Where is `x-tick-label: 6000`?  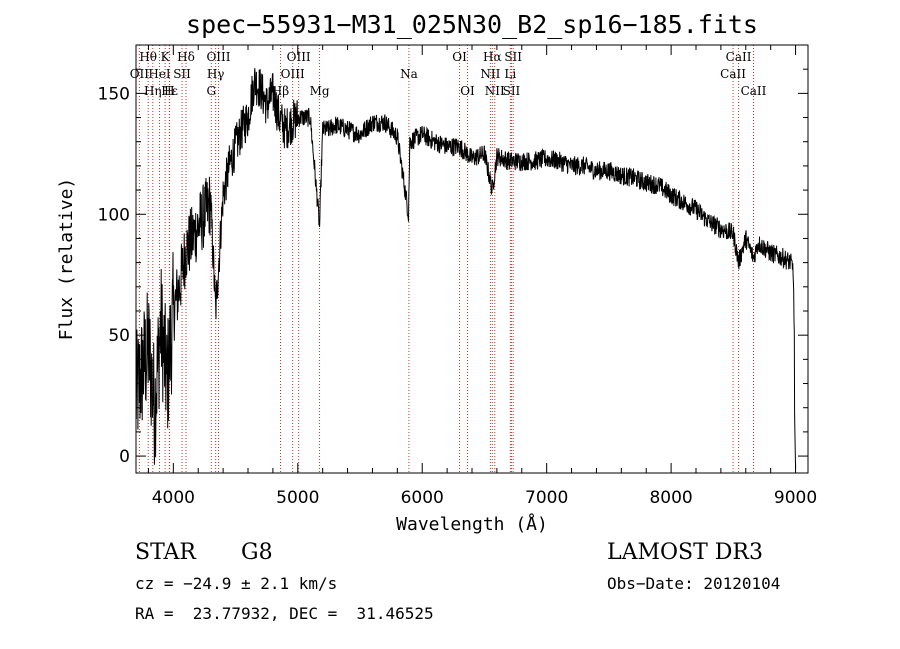
x-tick-label: 6000 is located at coordinates (422, 498).